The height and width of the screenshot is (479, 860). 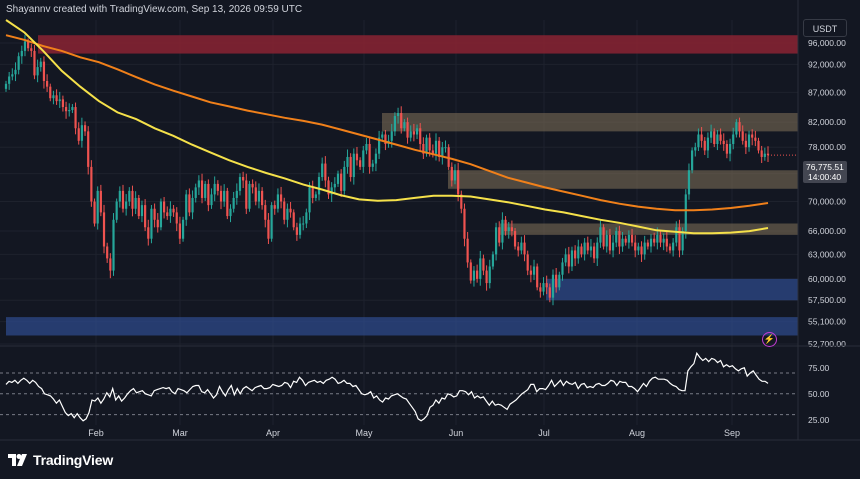 I want to click on currency-selector: USDT, so click(x=825, y=28).